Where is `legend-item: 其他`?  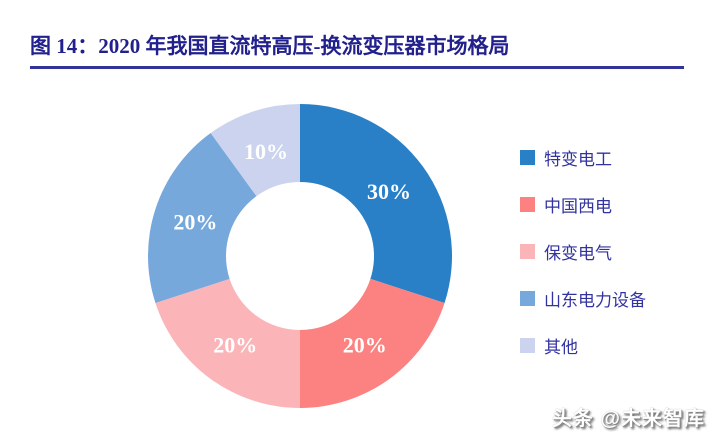
legend-item: 其他 is located at coordinates (583, 345).